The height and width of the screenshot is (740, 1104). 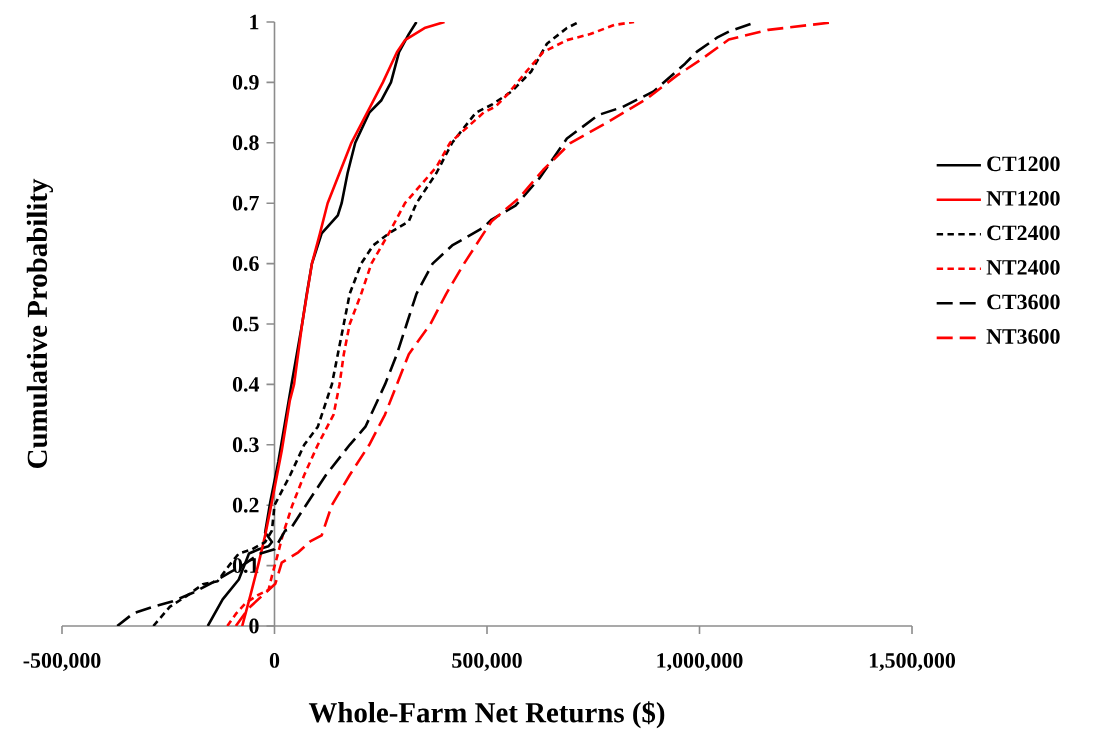 I want to click on y-tick-label: 0.2, so click(x=245, y=505).